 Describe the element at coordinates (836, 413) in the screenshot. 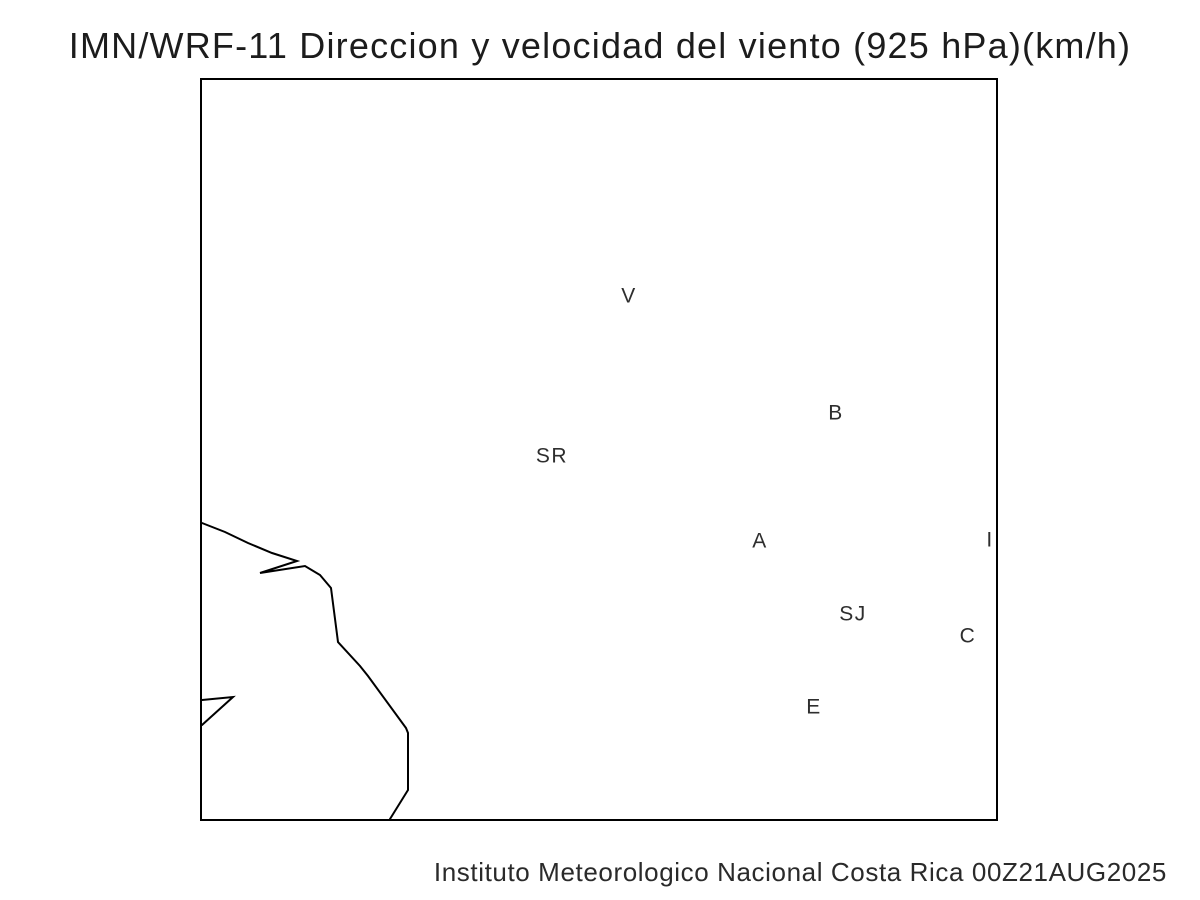

I see `station-label-b: B` at that location.